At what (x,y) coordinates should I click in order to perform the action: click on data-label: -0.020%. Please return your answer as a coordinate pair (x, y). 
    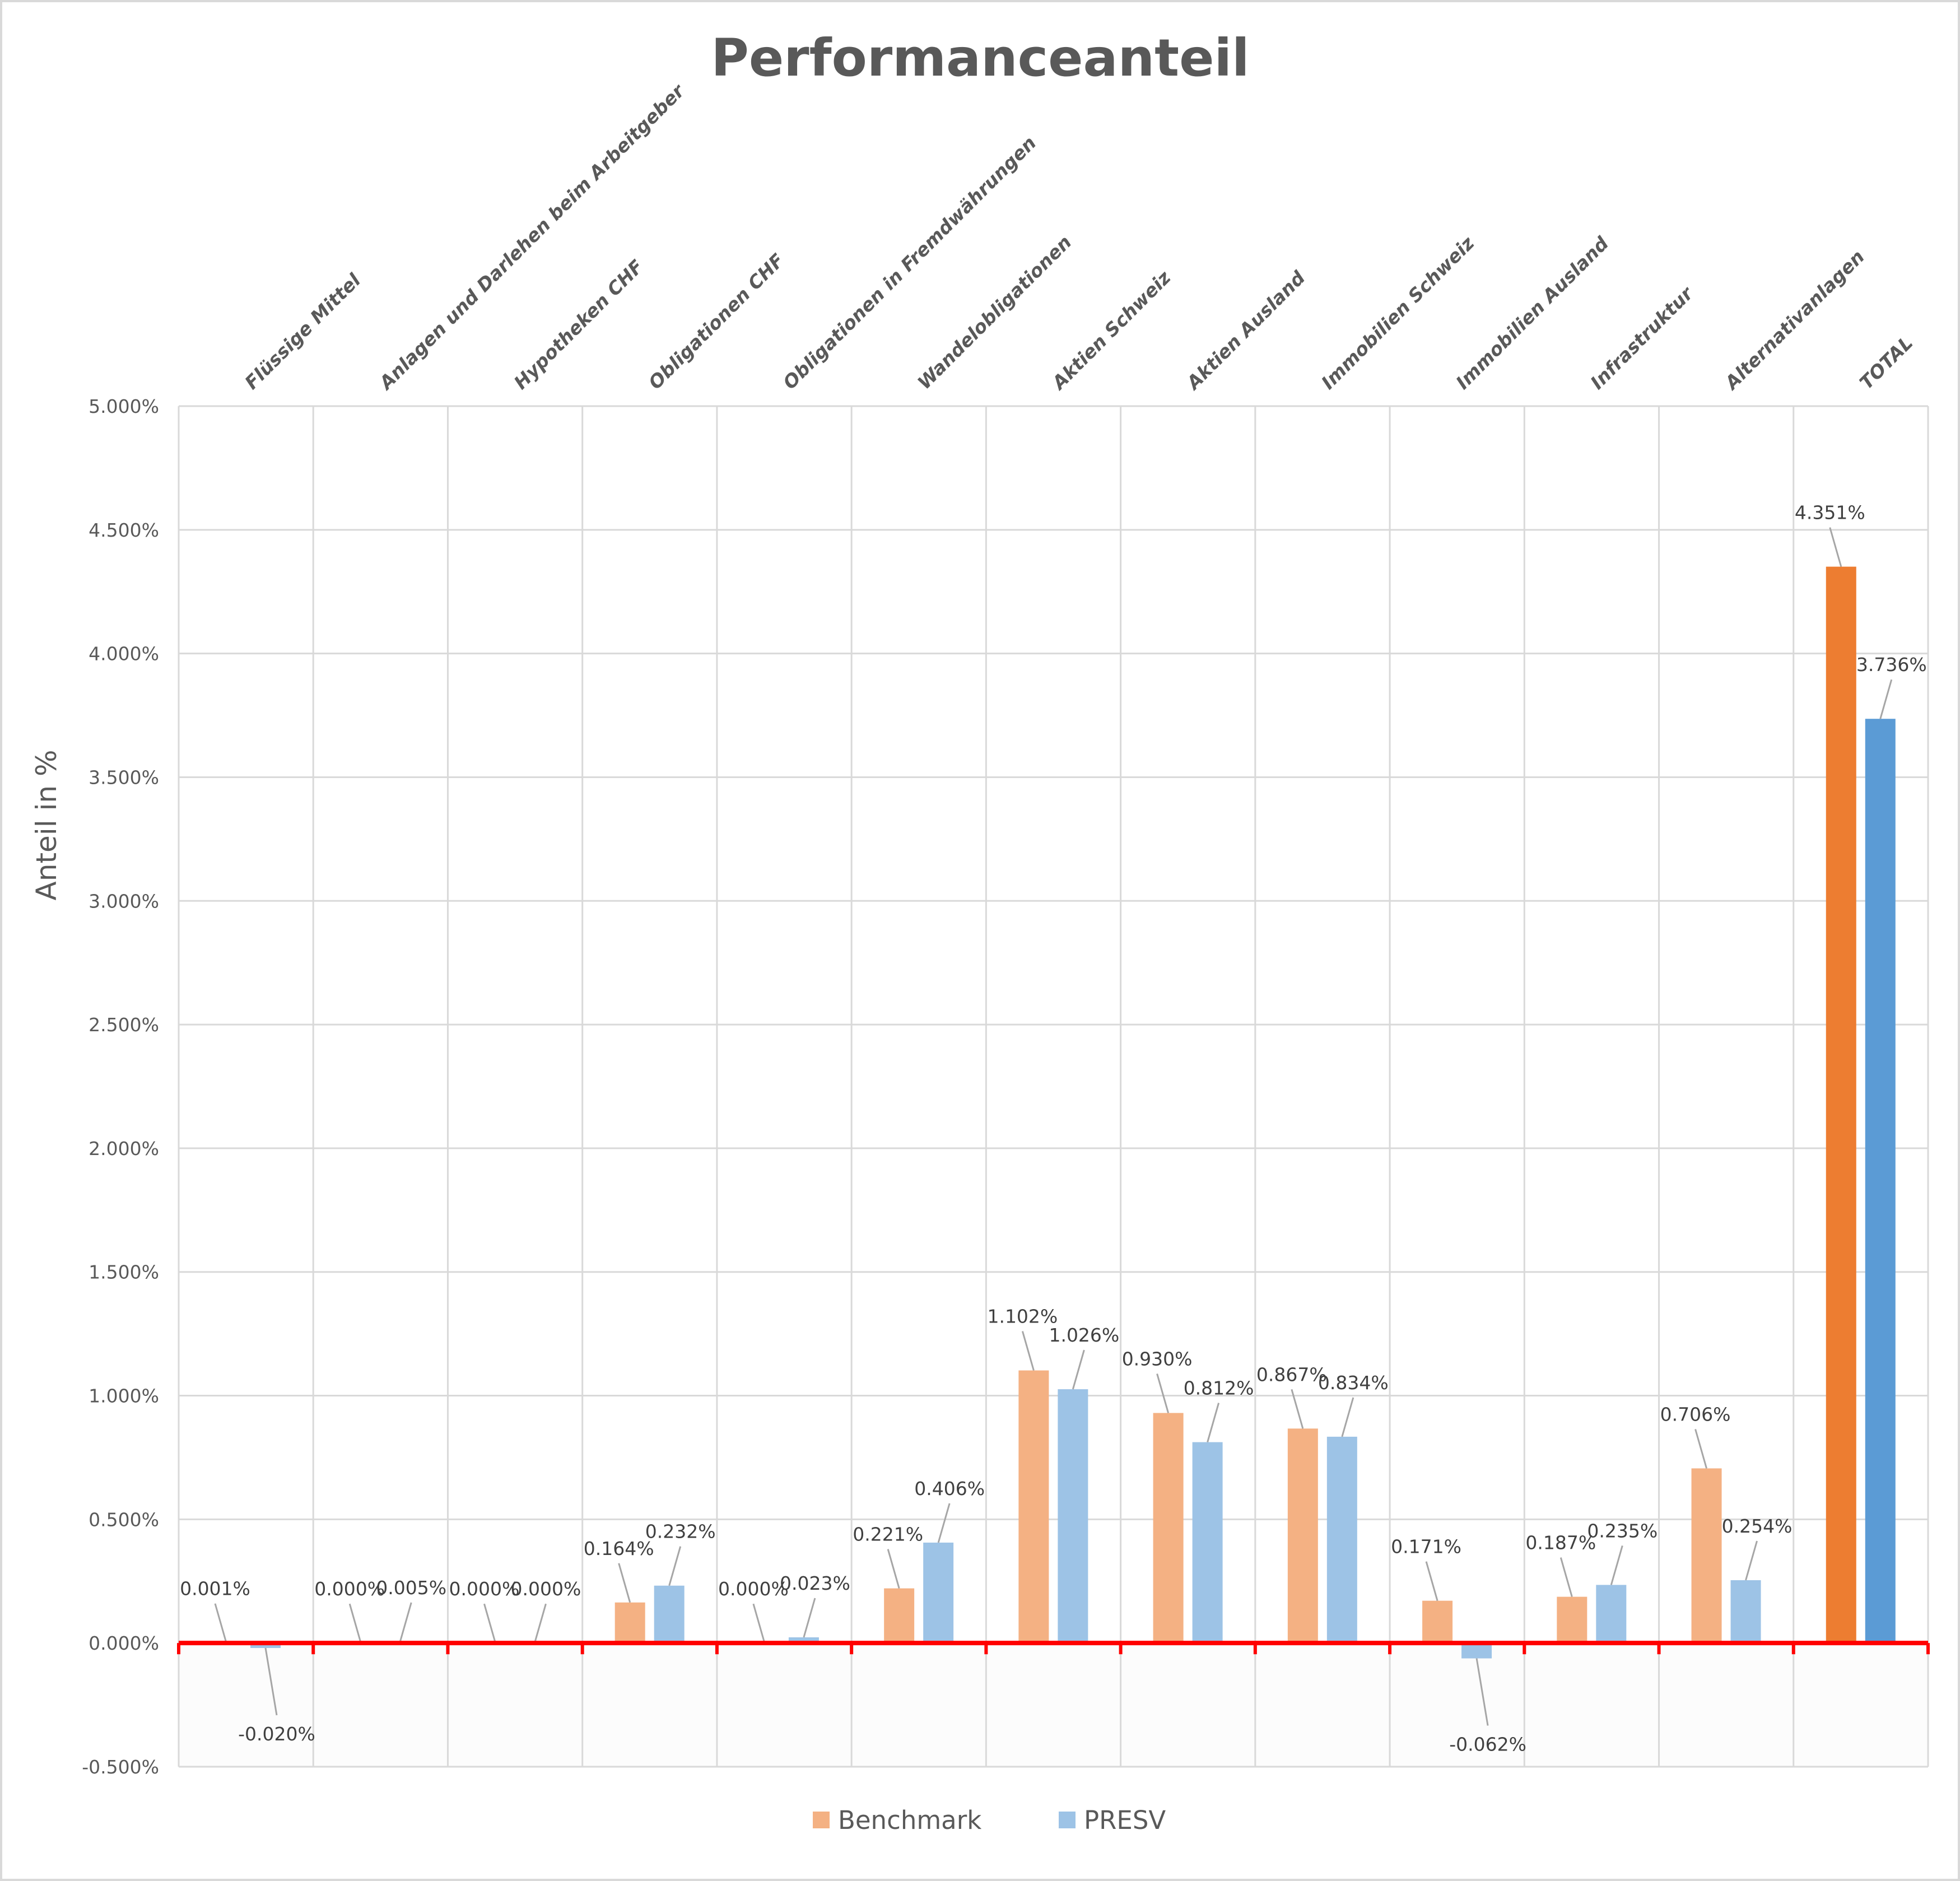
    Looking at the image, I should click on (276, 1734).